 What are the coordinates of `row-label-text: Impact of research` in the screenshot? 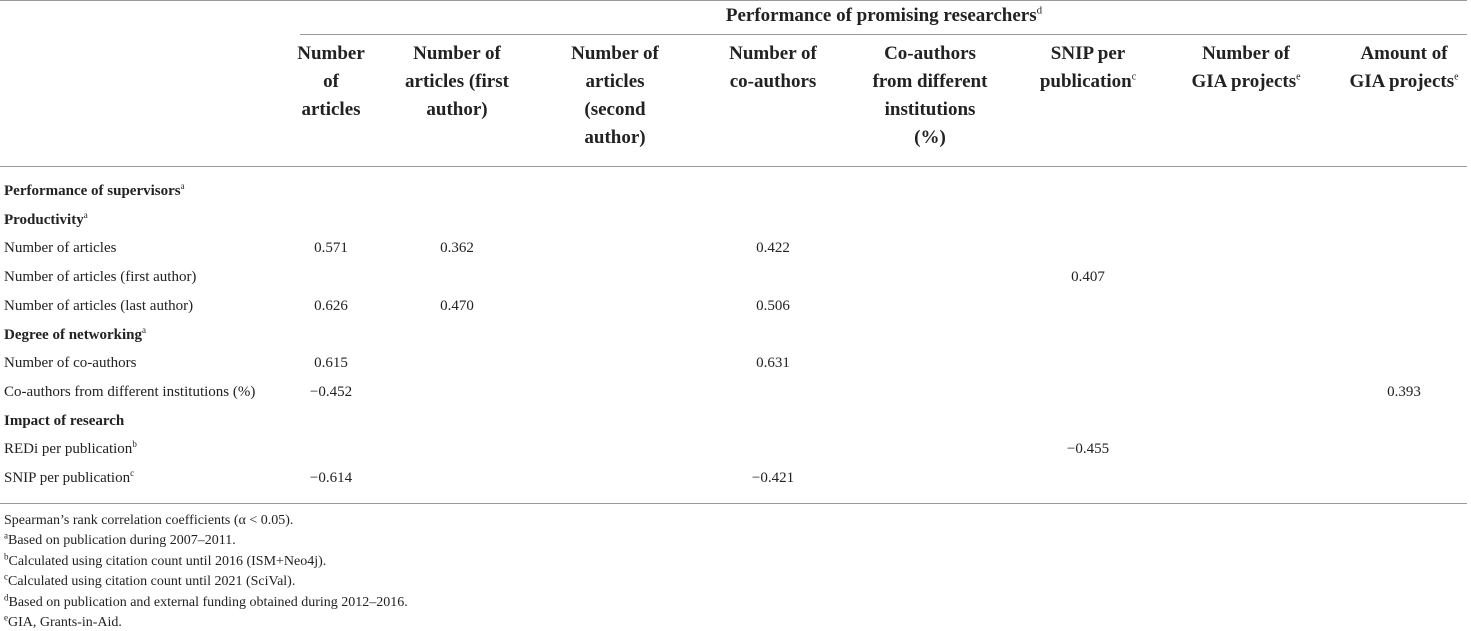 It's located at (64, 420).